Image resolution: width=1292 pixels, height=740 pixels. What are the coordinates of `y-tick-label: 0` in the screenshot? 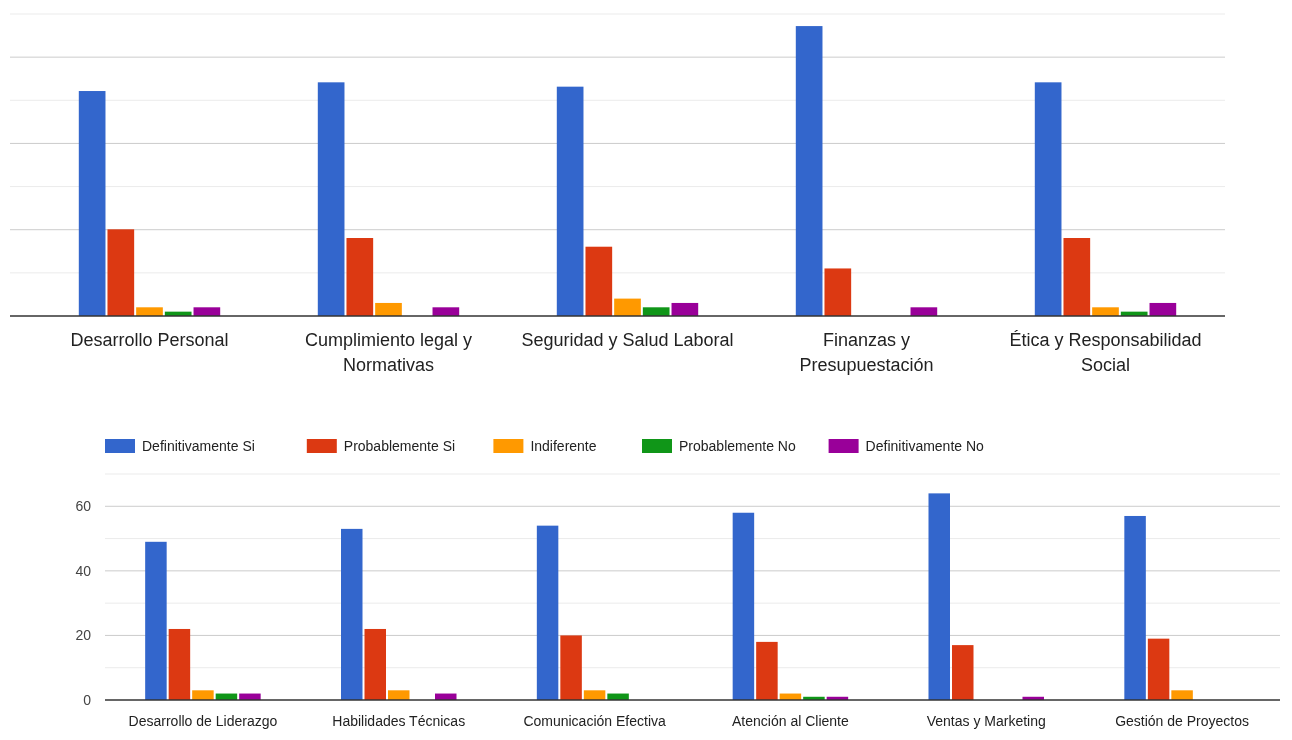 It's located at (87, 699).